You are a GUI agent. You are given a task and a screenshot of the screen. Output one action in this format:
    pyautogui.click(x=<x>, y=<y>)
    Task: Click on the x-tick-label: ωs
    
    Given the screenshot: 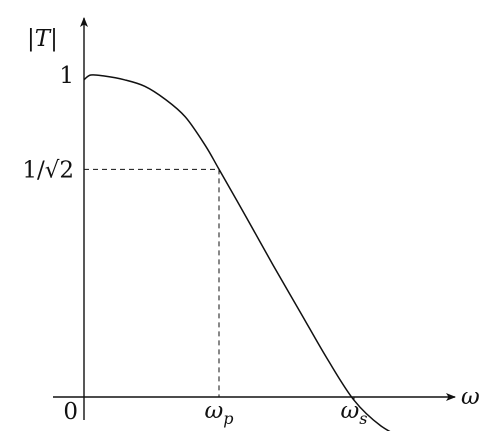 What is the action you would take?
    pyautogui.click(x=354, y=413)
    